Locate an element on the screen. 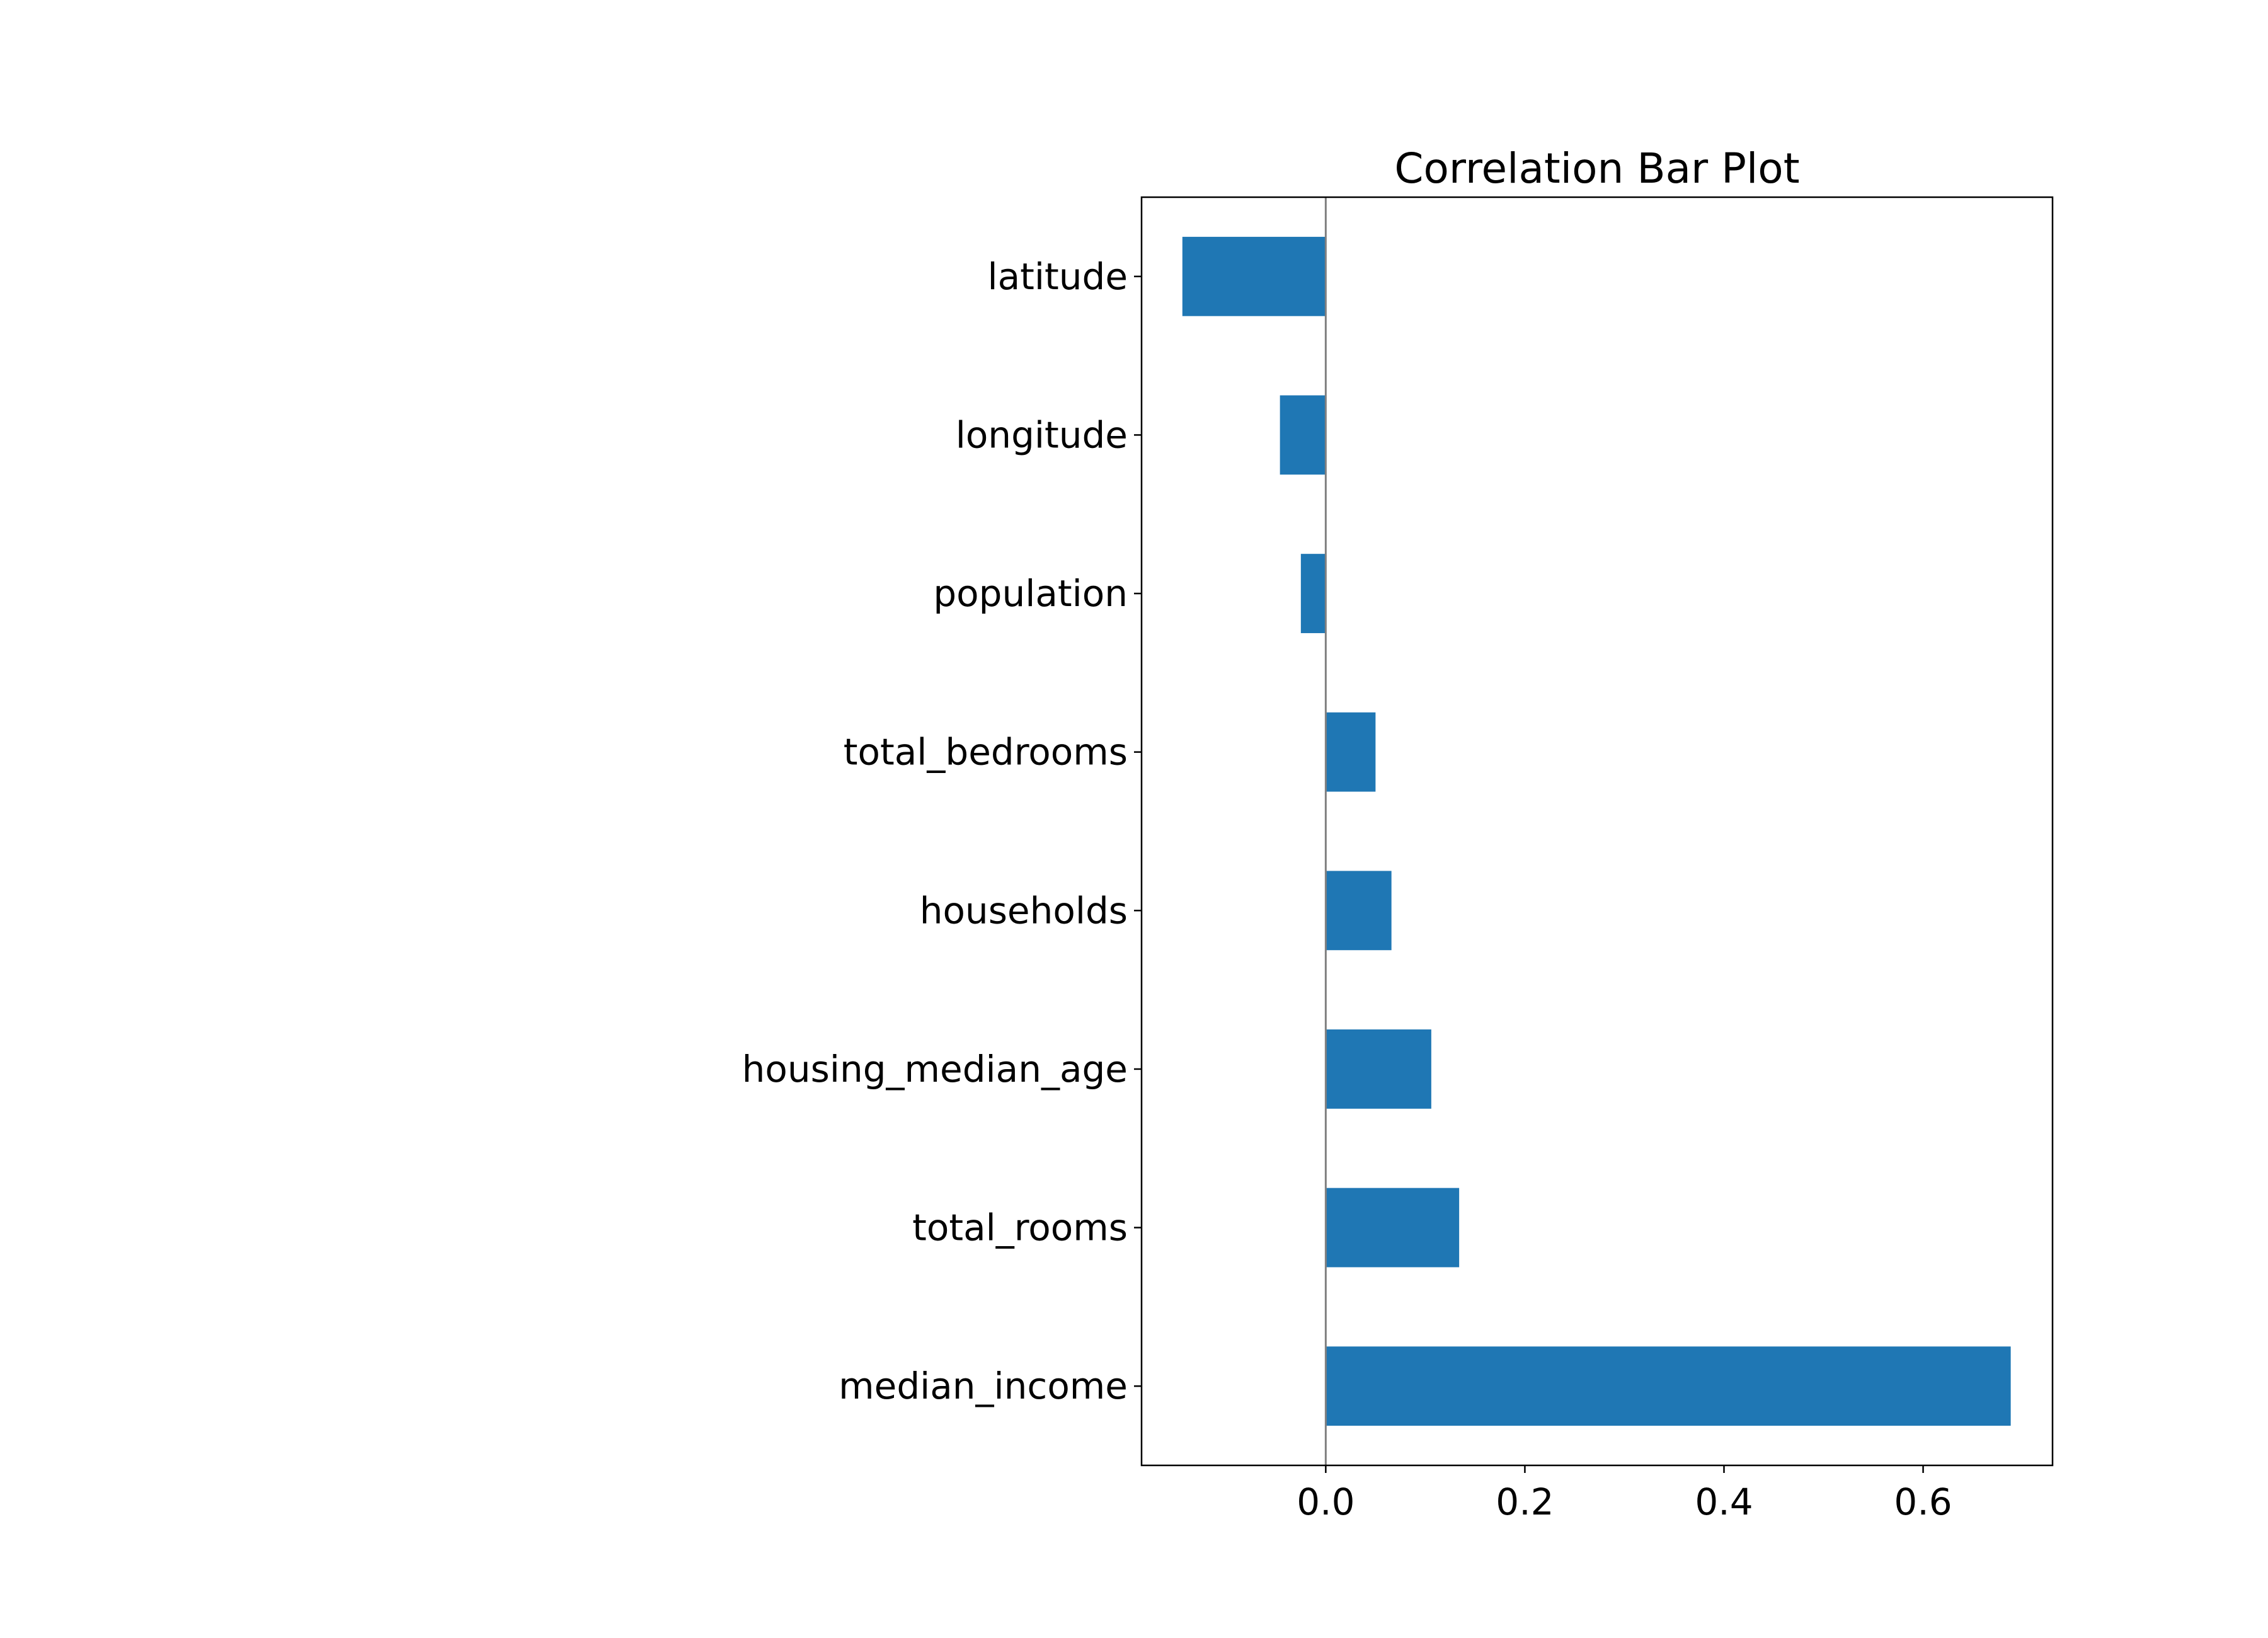 The height and width of the screenshot is (1638, 2268). x-tick-label: 0.0 is located at coordinates (1325, 1501).